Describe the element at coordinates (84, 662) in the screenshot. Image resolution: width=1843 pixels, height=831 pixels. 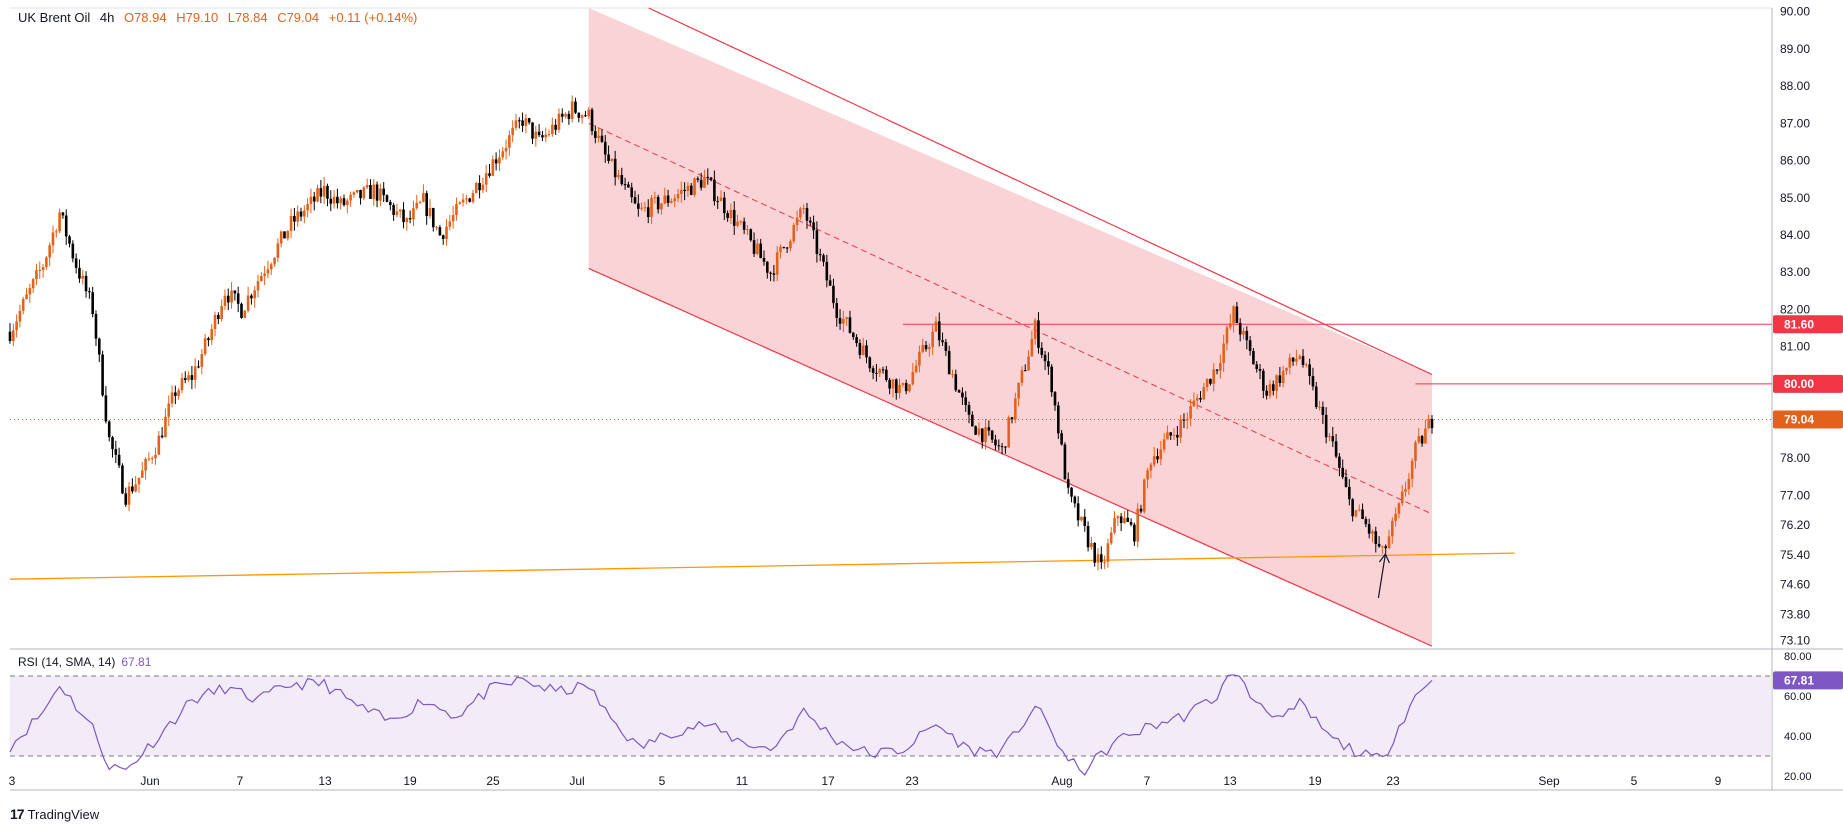
I see `rsi-legend: RSI (14, SMA, 14) 67.81` at that location.